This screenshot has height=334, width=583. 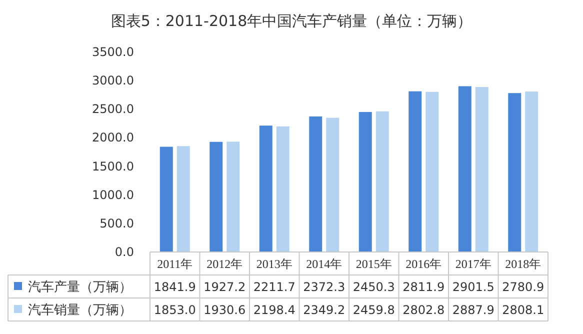 What do you see at coordinates (124, 252) in the screenshot?
I see `y-tick-label: 0.0` at bounding box center [124, 252].